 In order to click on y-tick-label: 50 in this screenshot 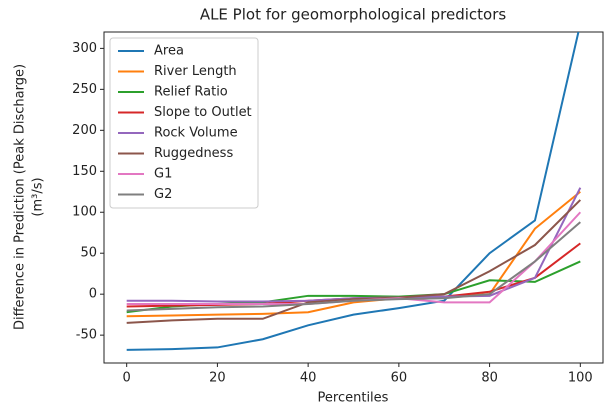, I will do `click(88, 253)`.